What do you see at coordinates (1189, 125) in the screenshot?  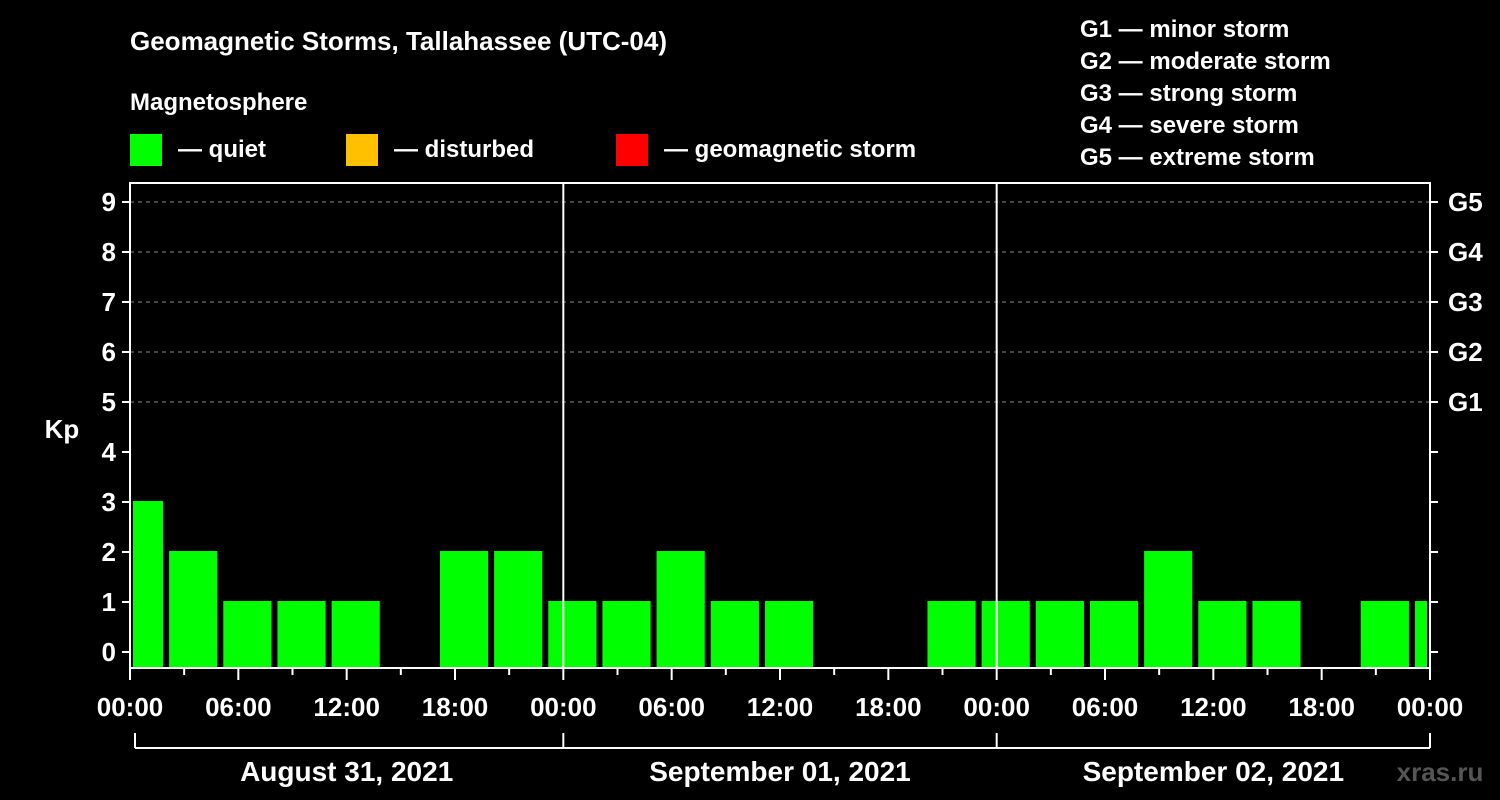 I see `storm-scale-item: G4 — severe storm` at bounding box center [1189, 125].